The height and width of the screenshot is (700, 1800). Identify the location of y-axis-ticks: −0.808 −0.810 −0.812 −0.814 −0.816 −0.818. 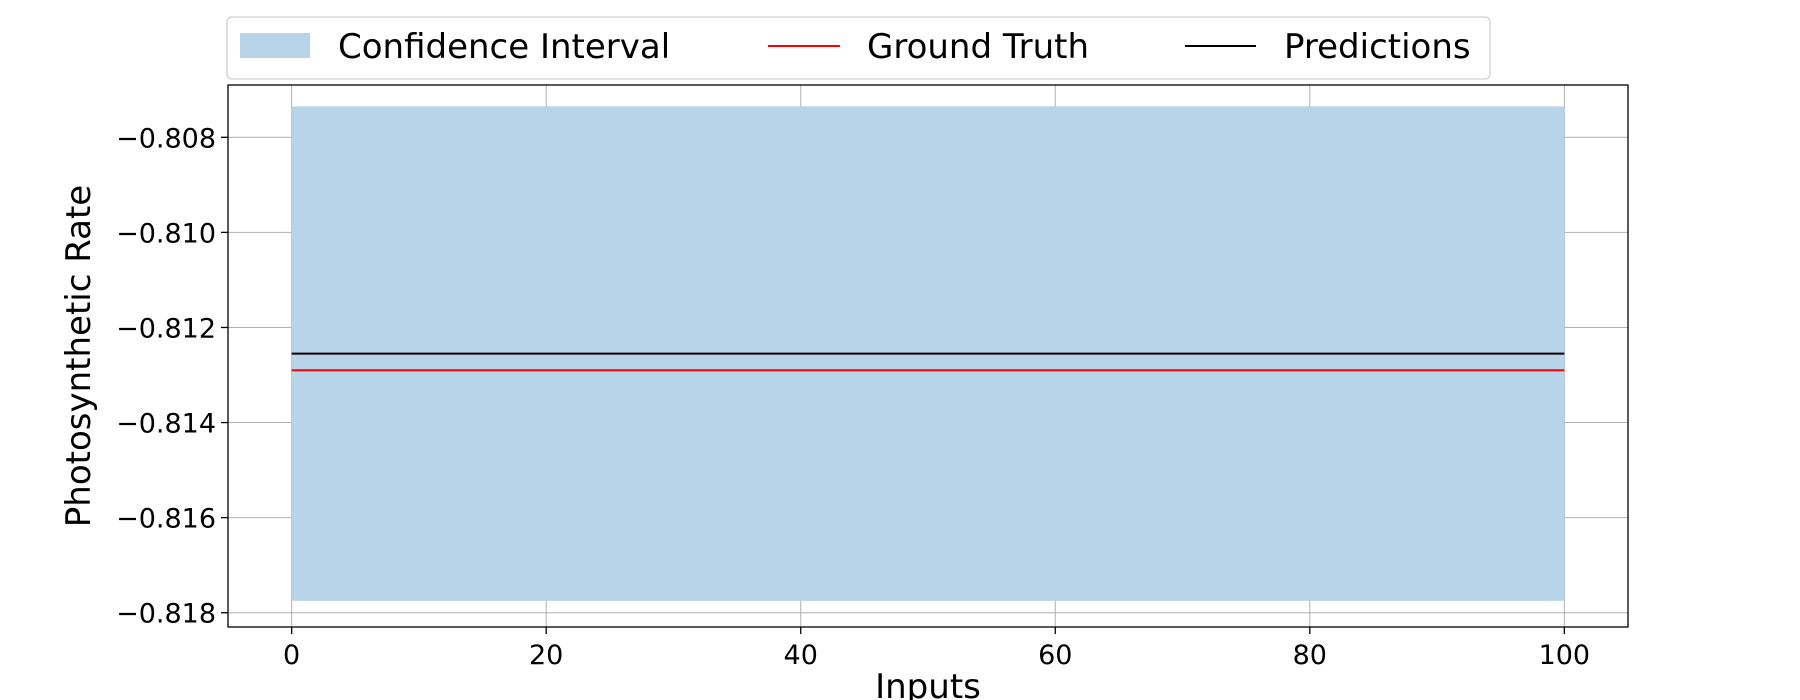
(172, 376).